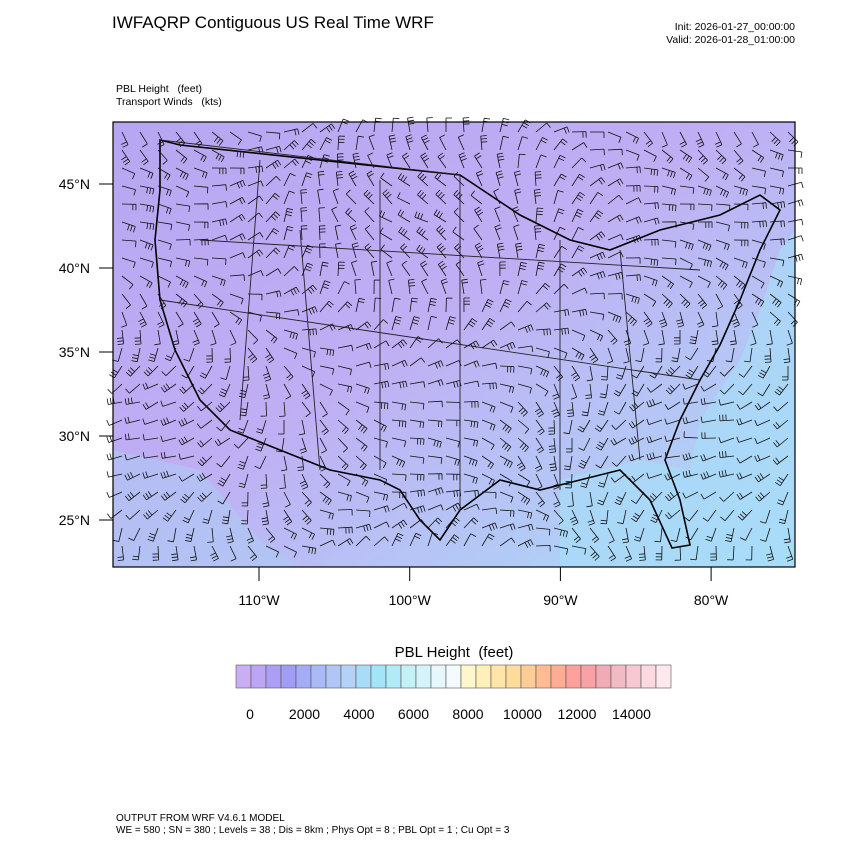 Image resolution: width=850 pixels, height=850 pixels. Describe the element at coordinates (358, 714) in the screenshot. I see `colorbar-label: 4000` at that location.